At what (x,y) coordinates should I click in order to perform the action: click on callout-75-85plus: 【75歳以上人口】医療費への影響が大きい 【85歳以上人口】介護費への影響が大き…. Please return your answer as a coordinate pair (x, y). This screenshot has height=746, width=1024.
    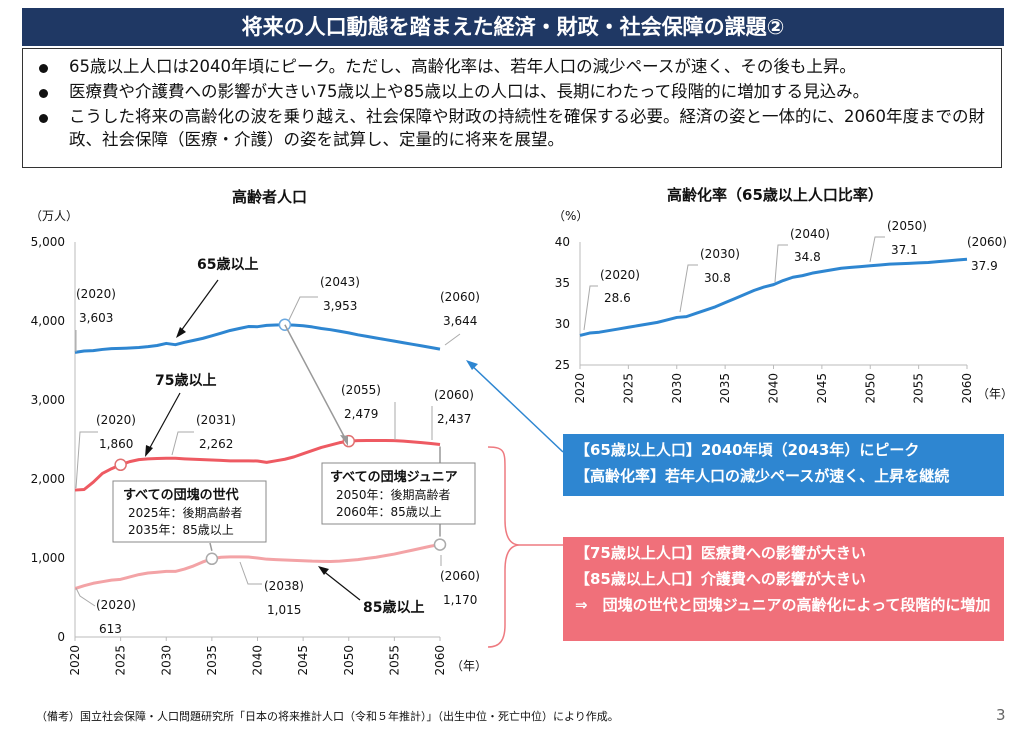
    Looking at the image, I should click on (783, 589).